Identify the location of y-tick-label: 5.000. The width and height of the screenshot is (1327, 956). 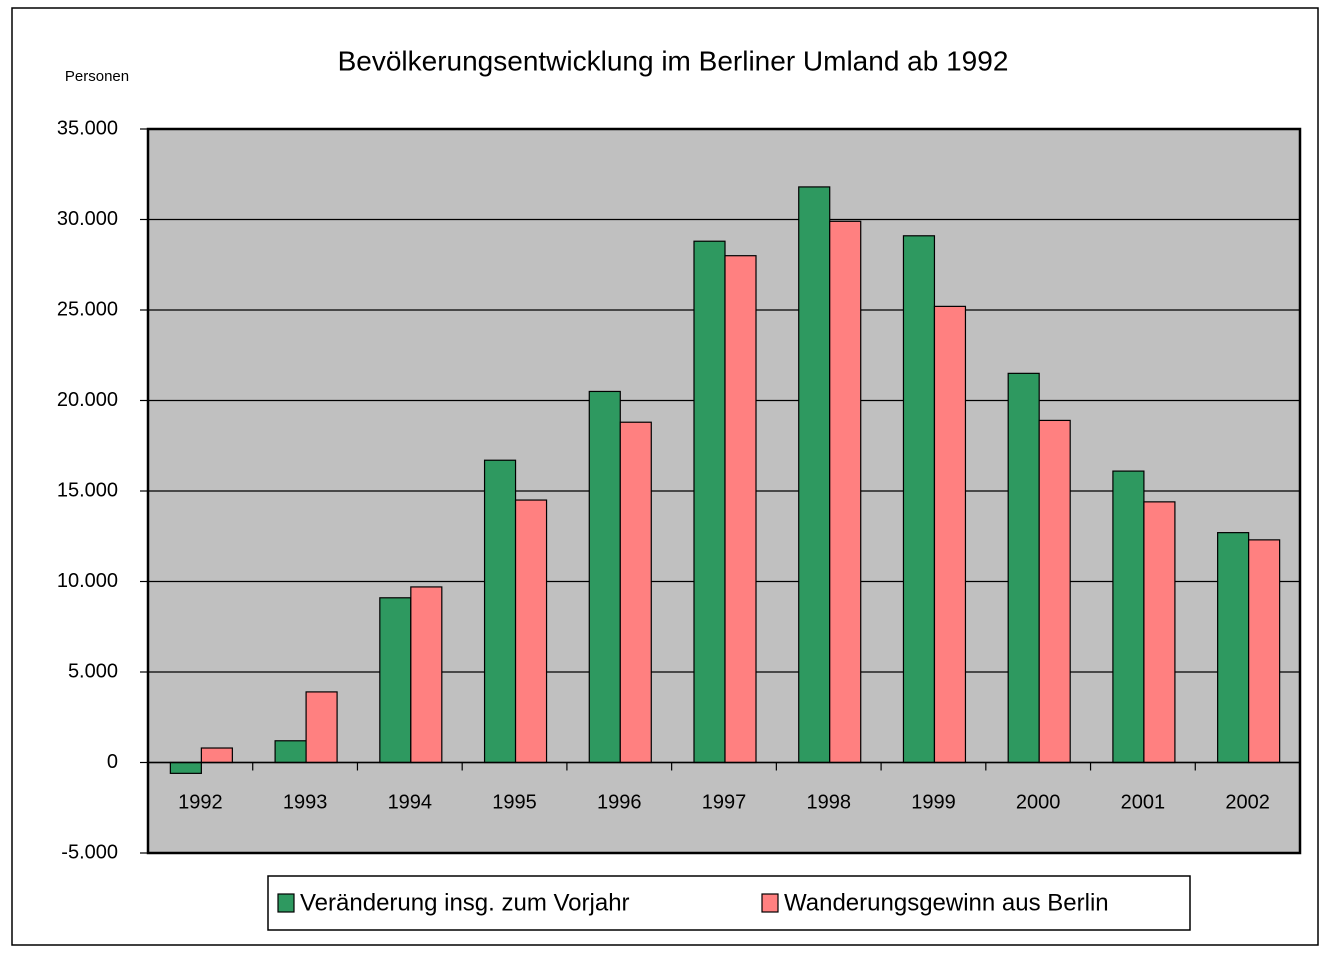
(93, 671).